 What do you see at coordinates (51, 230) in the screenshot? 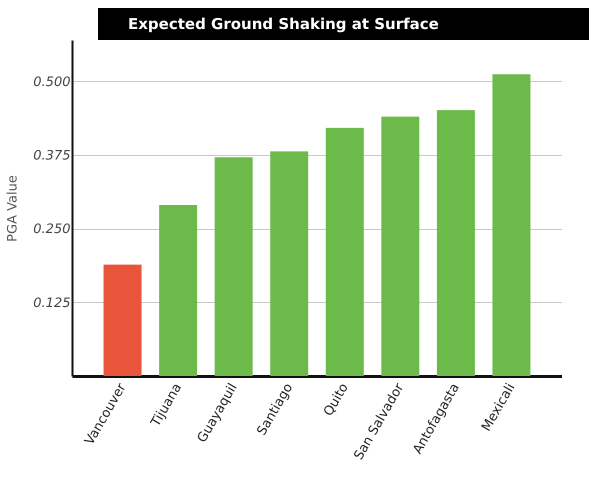
I see `y-tick-label: 0.250` at bounding box center [51, 230].